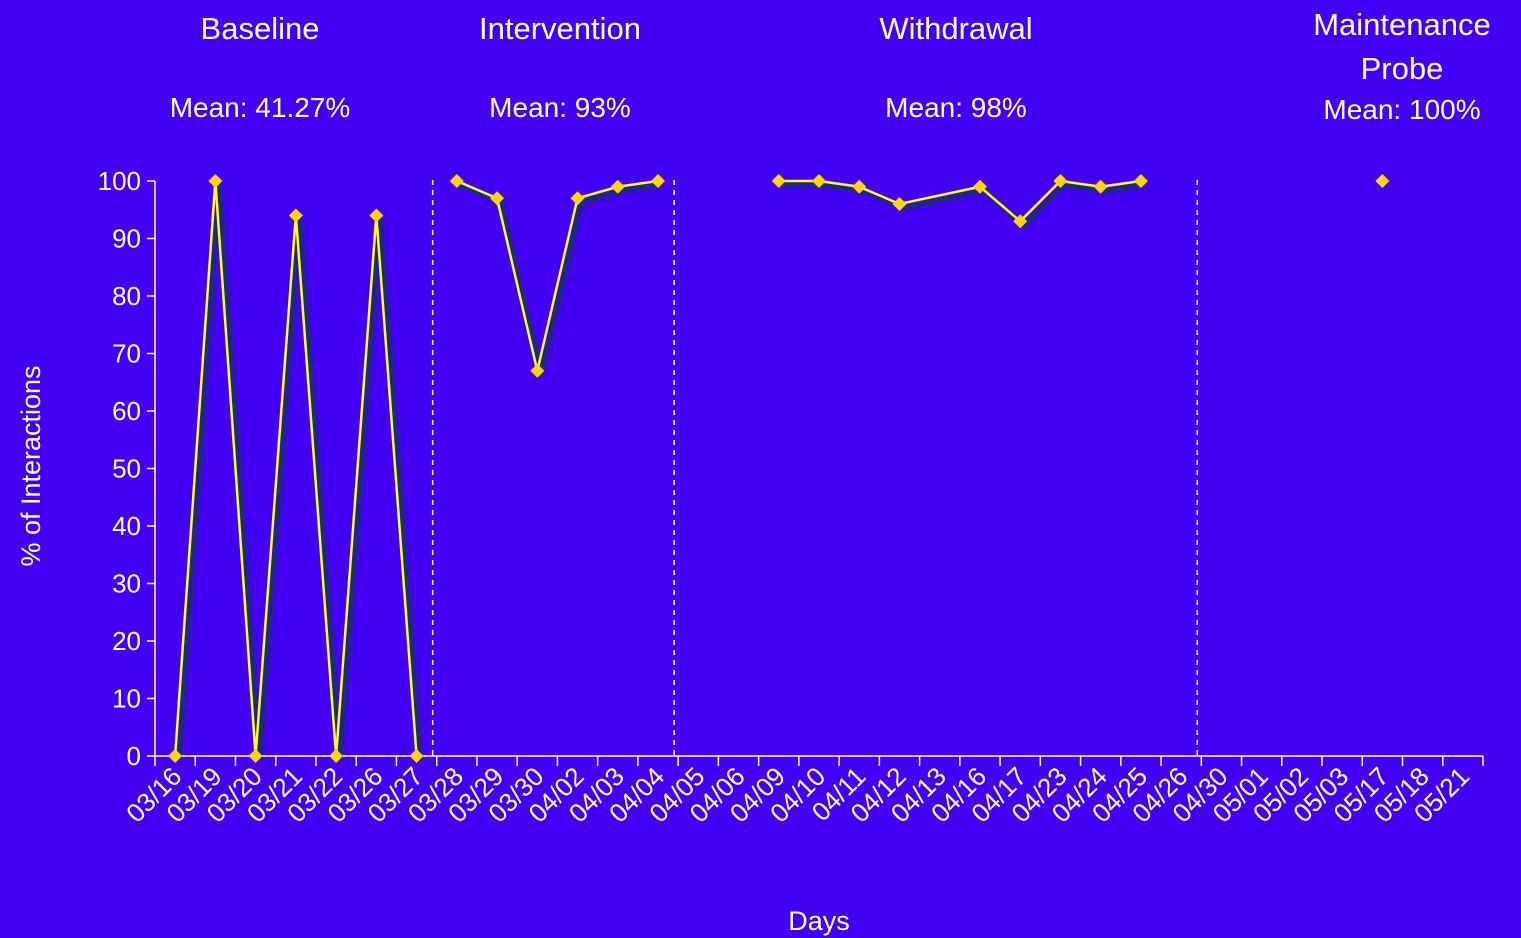 This screenshot has height=938, width=1521. I want to click on phase-title-withdrawal: Withdrawal, so click(955, 28).